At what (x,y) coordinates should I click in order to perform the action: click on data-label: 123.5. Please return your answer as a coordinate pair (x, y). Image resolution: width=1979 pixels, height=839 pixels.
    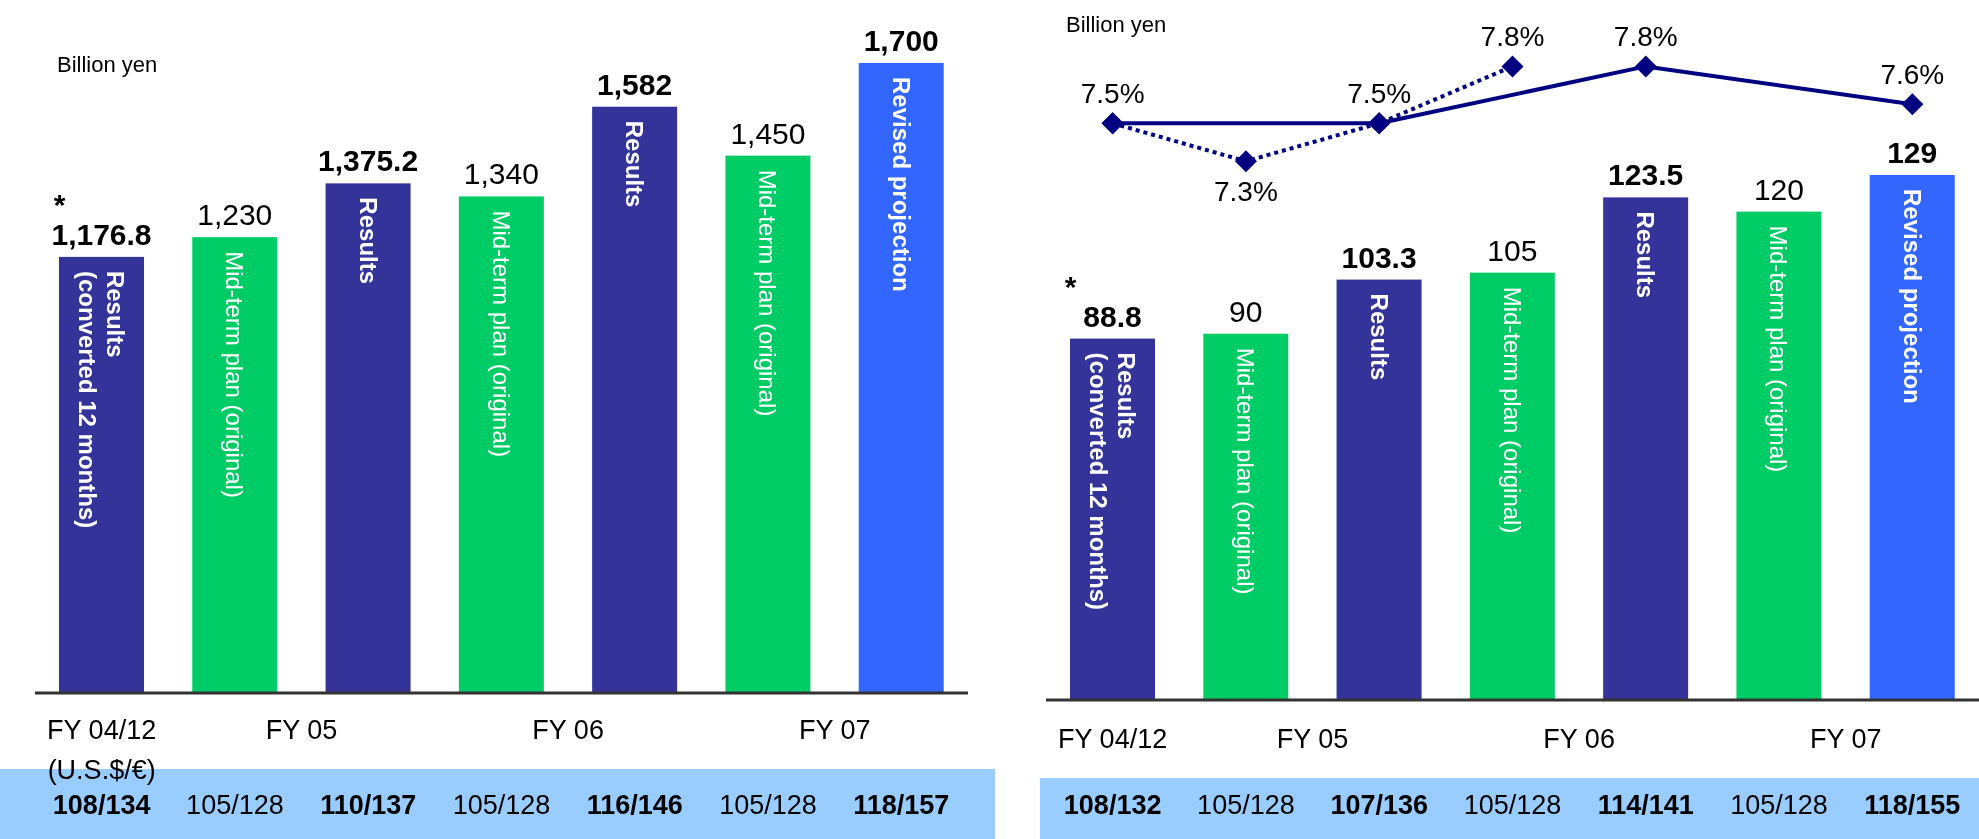
    Looking at the image, I should click on (1646, 175).